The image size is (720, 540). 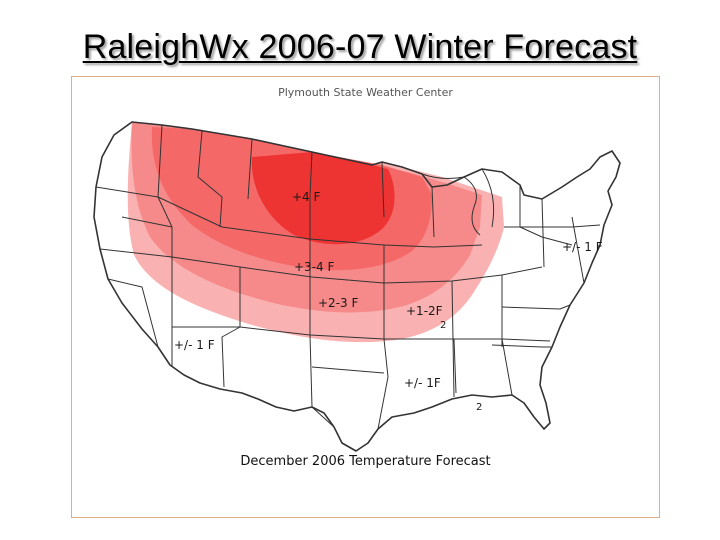 What do you see at coordinates (194, 345) in the screenshot?
I see `zone-label-west-neutral: +/- 1 F` at bounding box center [194, 345].